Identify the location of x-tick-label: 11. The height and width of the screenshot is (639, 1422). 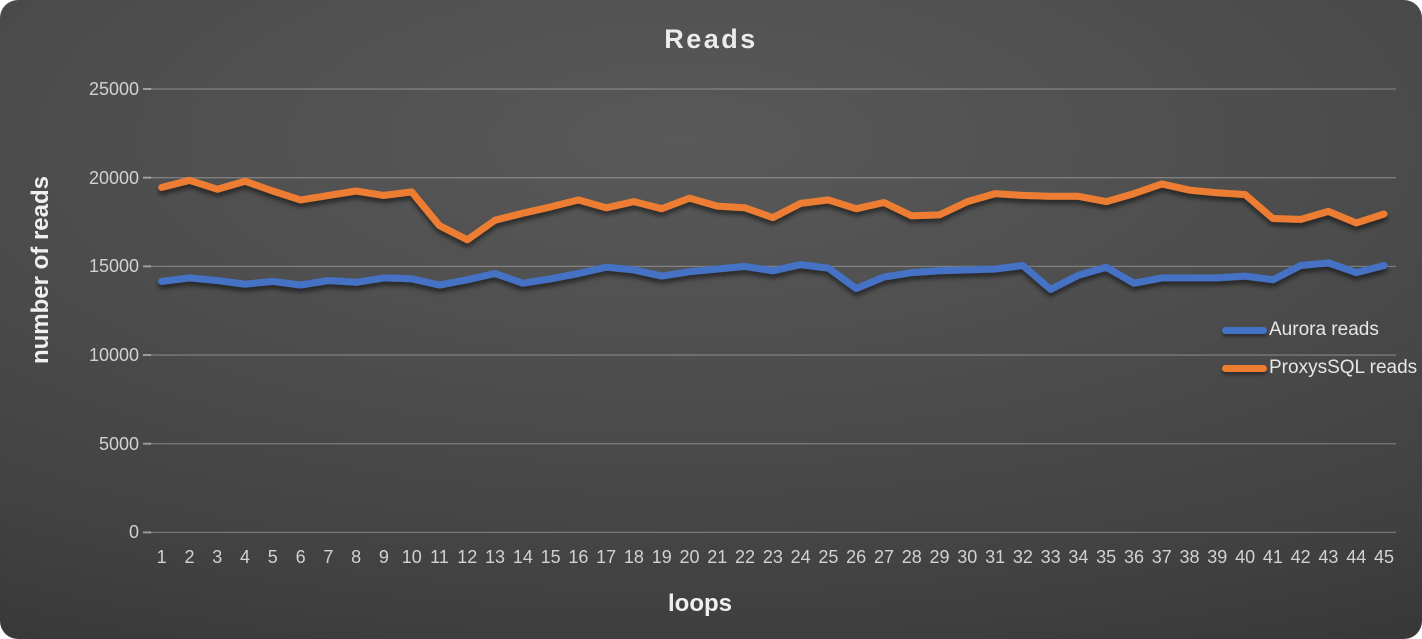
(439, 557).